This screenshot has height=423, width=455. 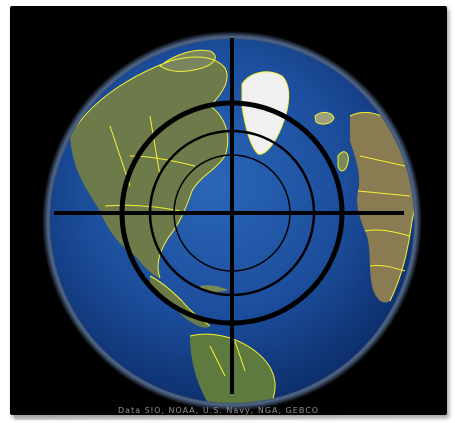 What do you see at coordinates (219, 410) in the screenshot?
I see `attribution-text: Data SIO, NOAA, U.S. Navy, NGA, GEBCO` at bounding box center [219, 410].